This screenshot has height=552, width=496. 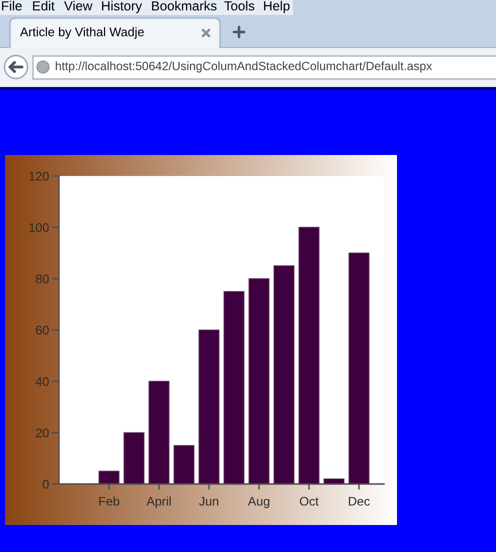 What do you see at coordinates (39, 227) in the screenshot?
I see `y-tick-label: 100` at bounding box center [39, 227].